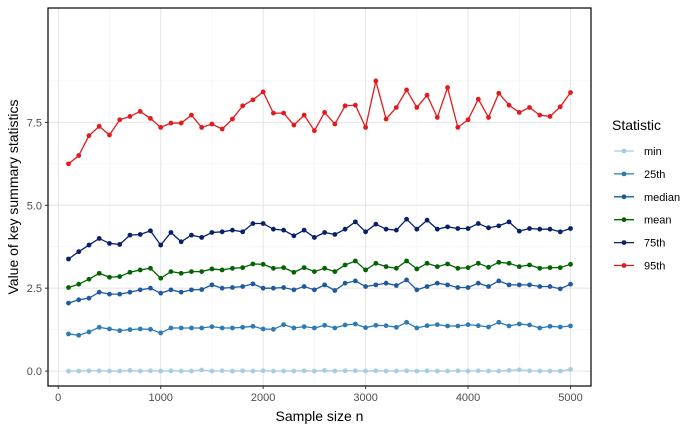  Describe the element at coordinates (319, 328) in the screenshot. I see `series-line-25th` at that location.